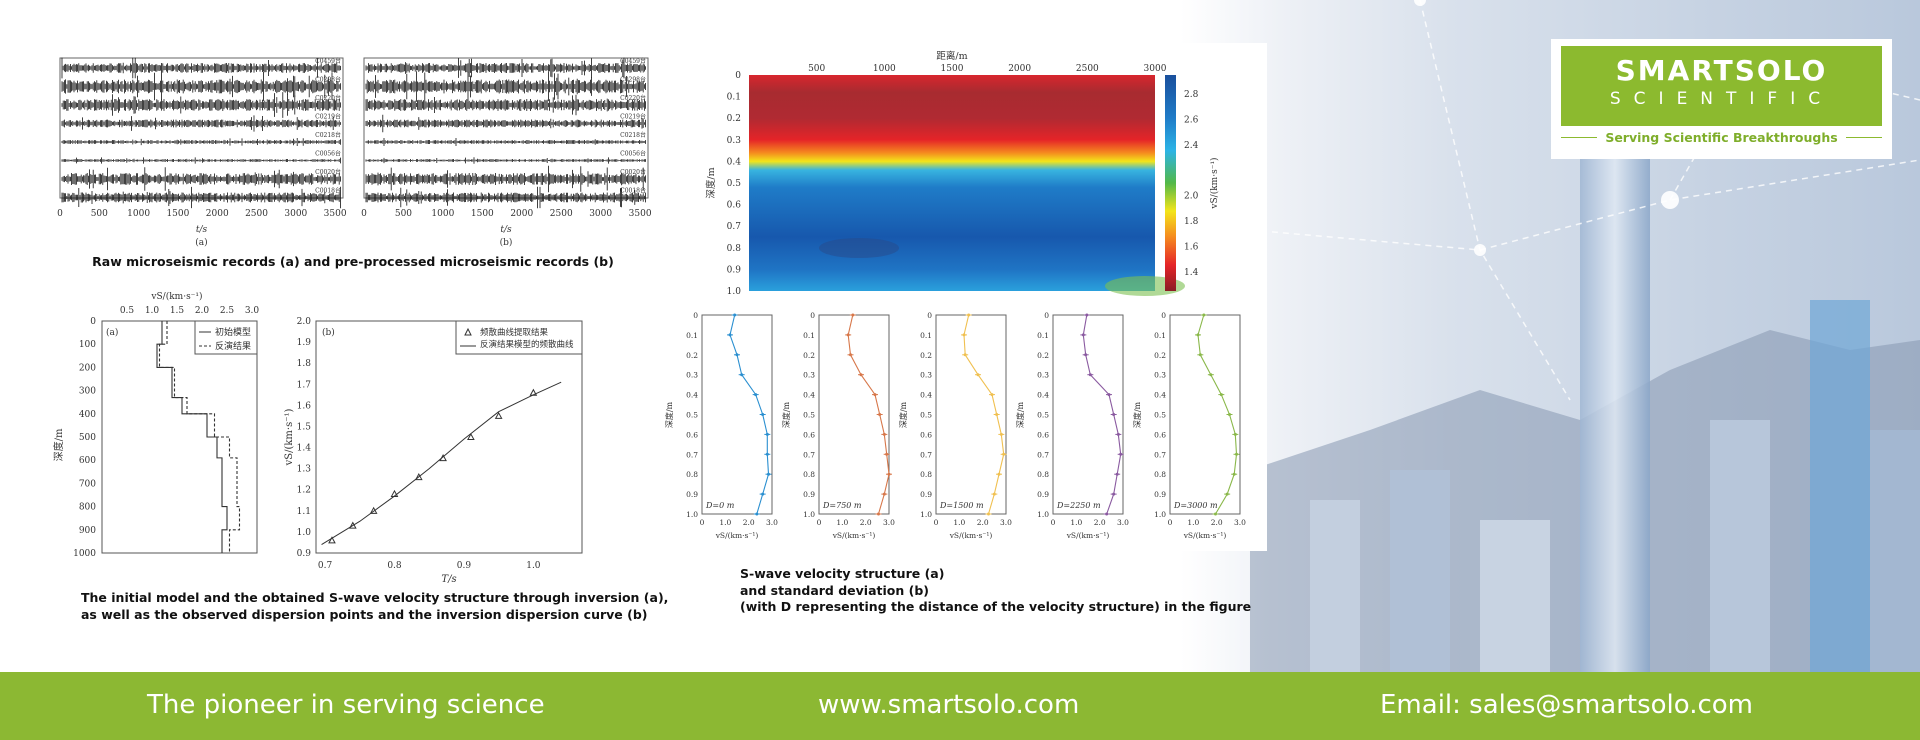  I want to click on x-tick-label: 3.0, so click(1240, 522).